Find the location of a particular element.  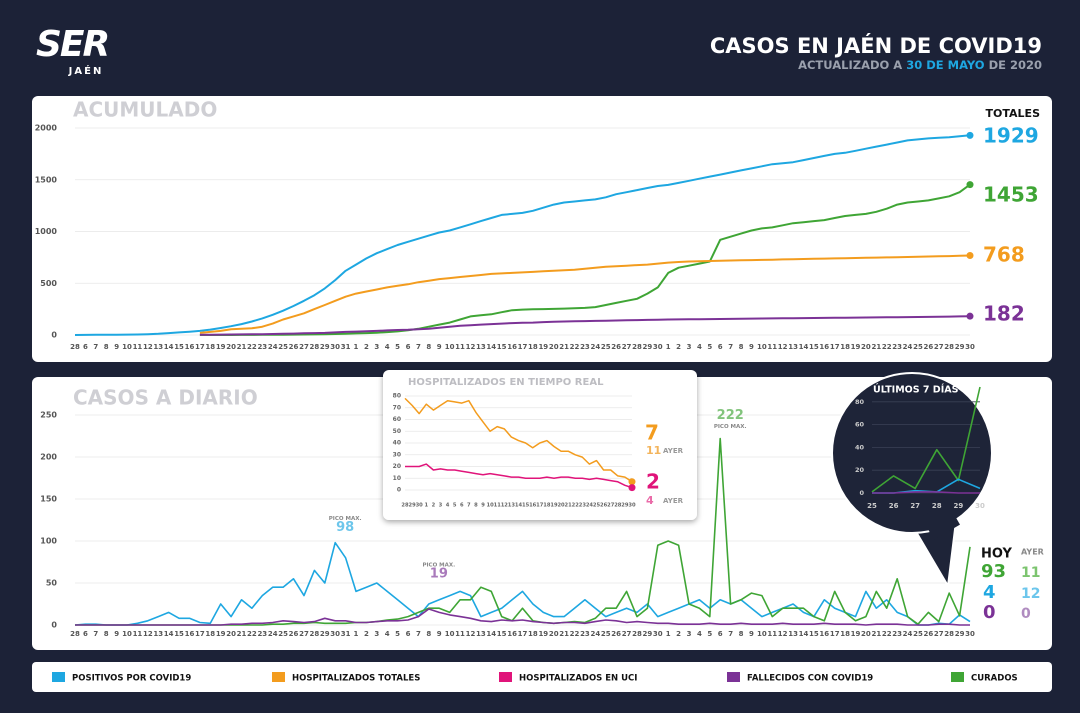

peak-value: 19 is located at coordinates (439, 574).